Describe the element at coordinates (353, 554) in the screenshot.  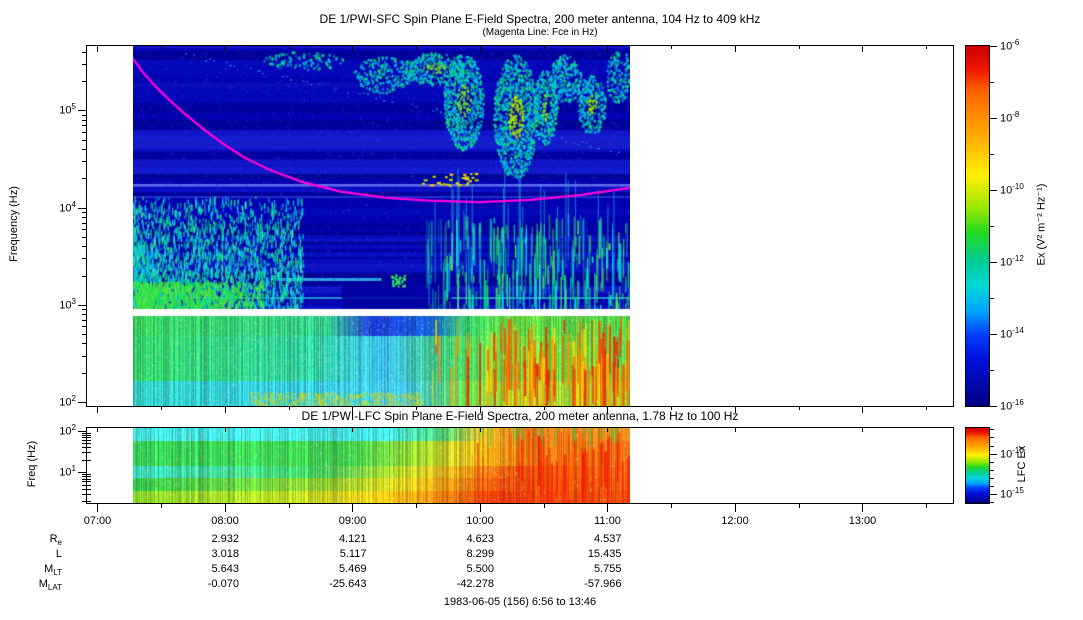
I see `ephemeris-value: 5.117` at that location.